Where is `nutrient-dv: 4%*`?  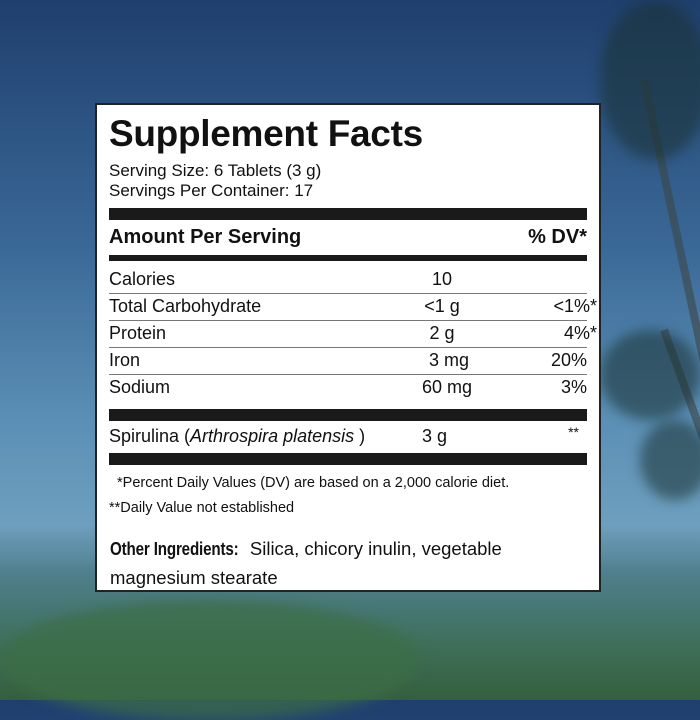
nutrient-dv: 4%* is located at coordinates (580, 333).